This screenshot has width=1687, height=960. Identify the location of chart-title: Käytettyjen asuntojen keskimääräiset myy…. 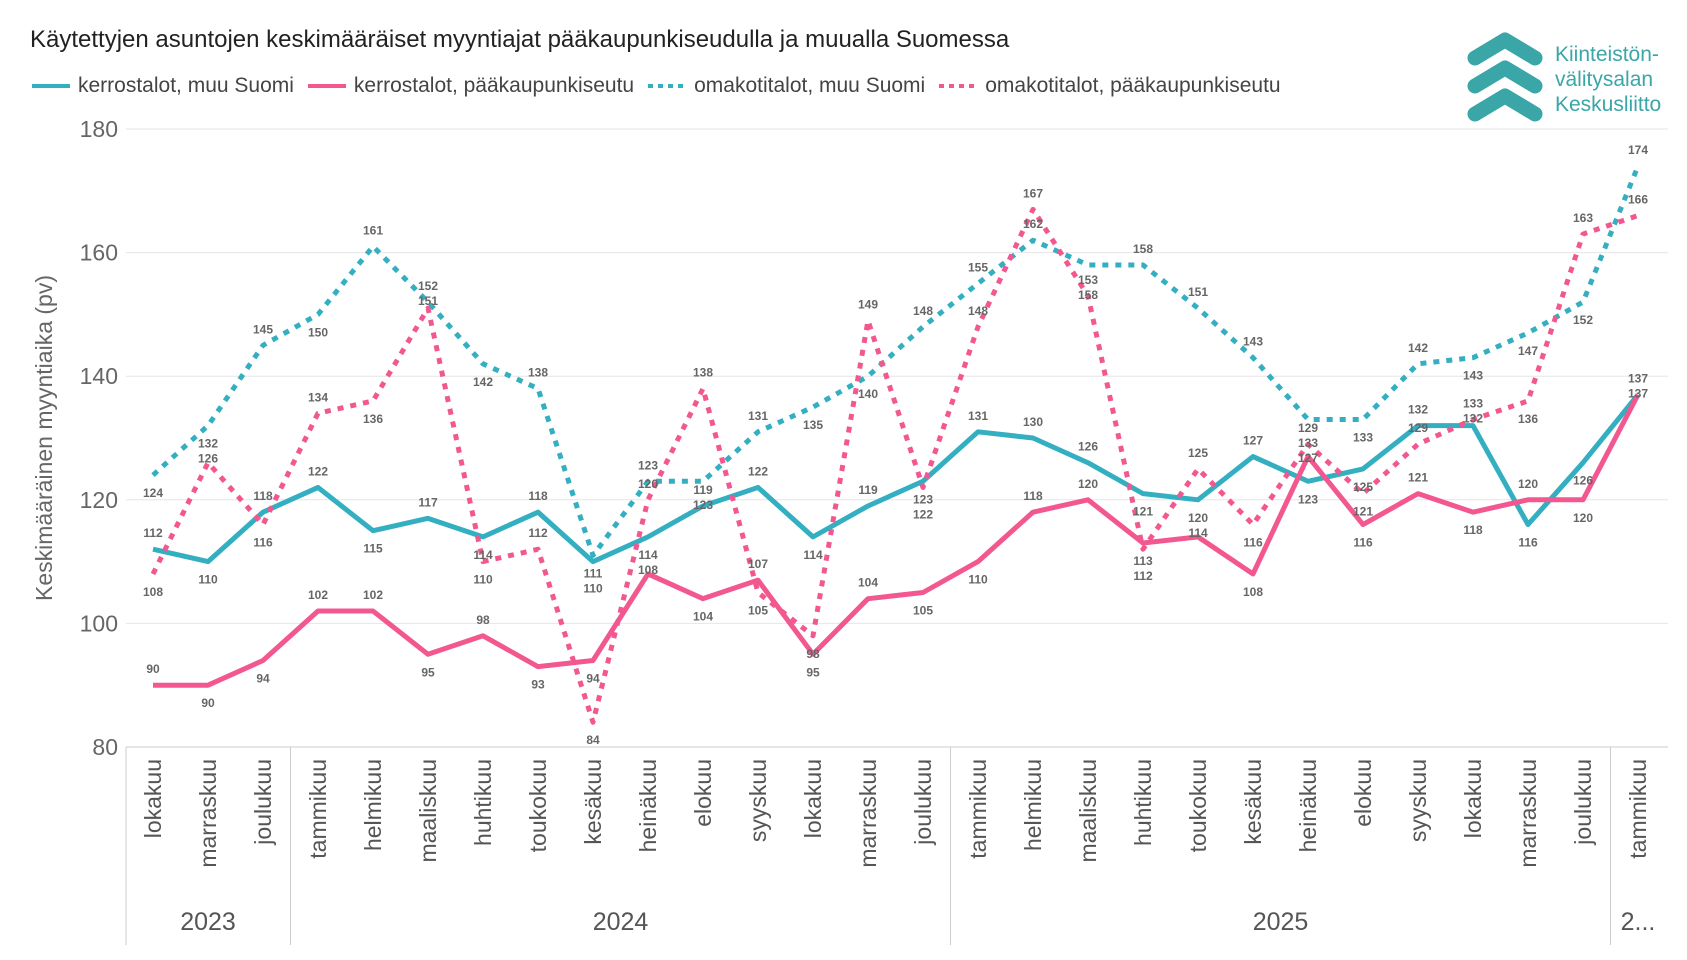
(520, 39).